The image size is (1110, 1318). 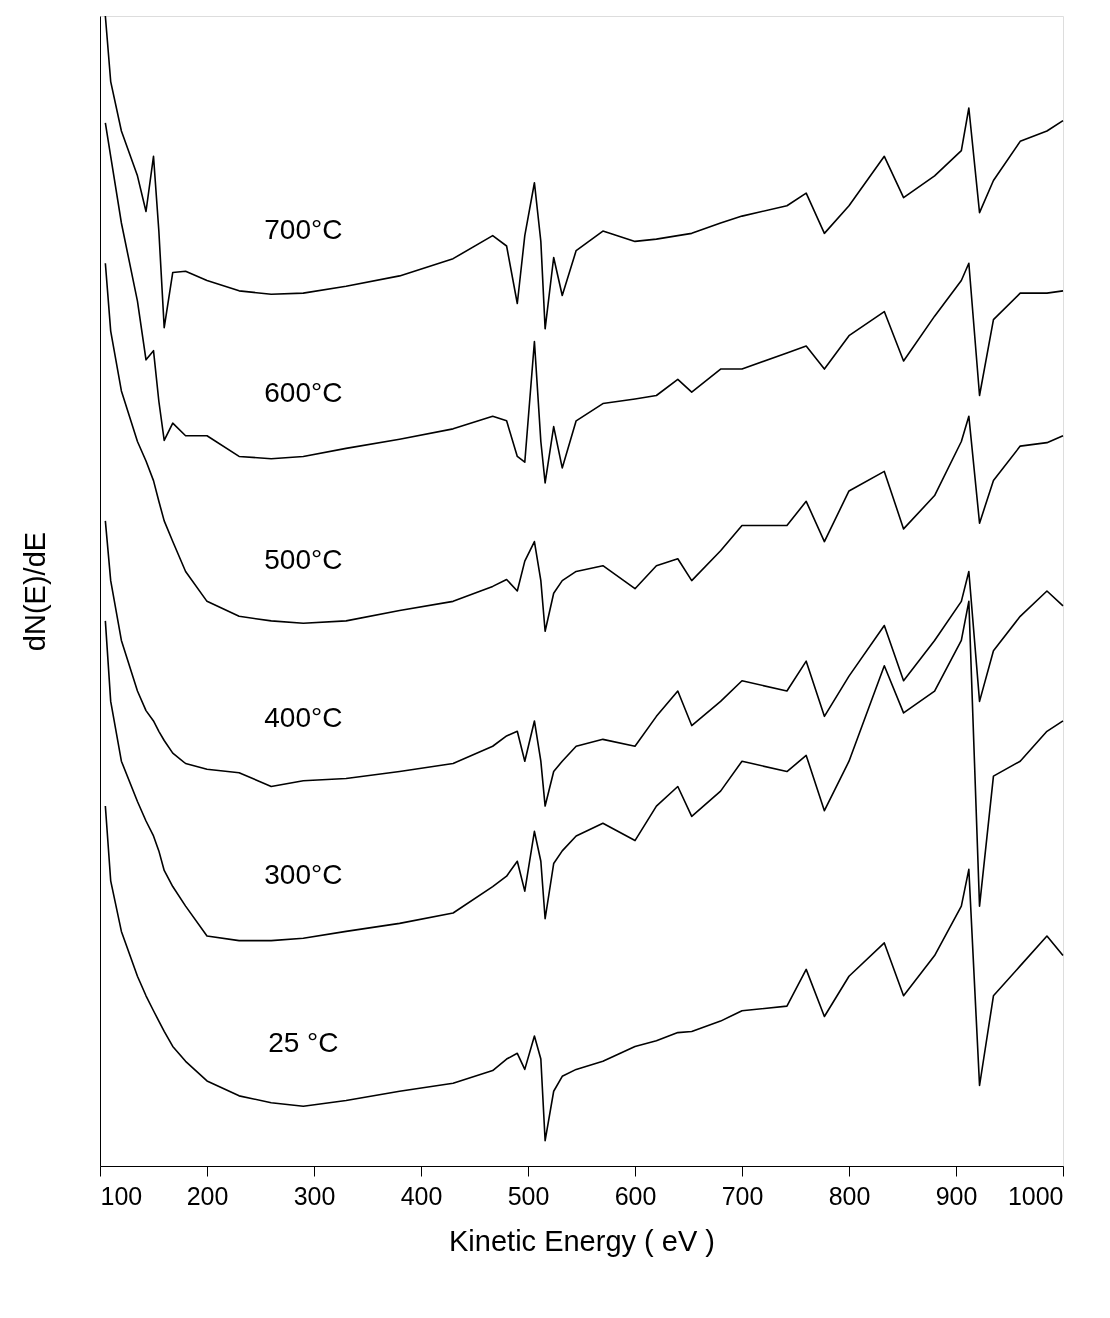 I want to click on series-label: 300°C, so click(x=303, y=875).